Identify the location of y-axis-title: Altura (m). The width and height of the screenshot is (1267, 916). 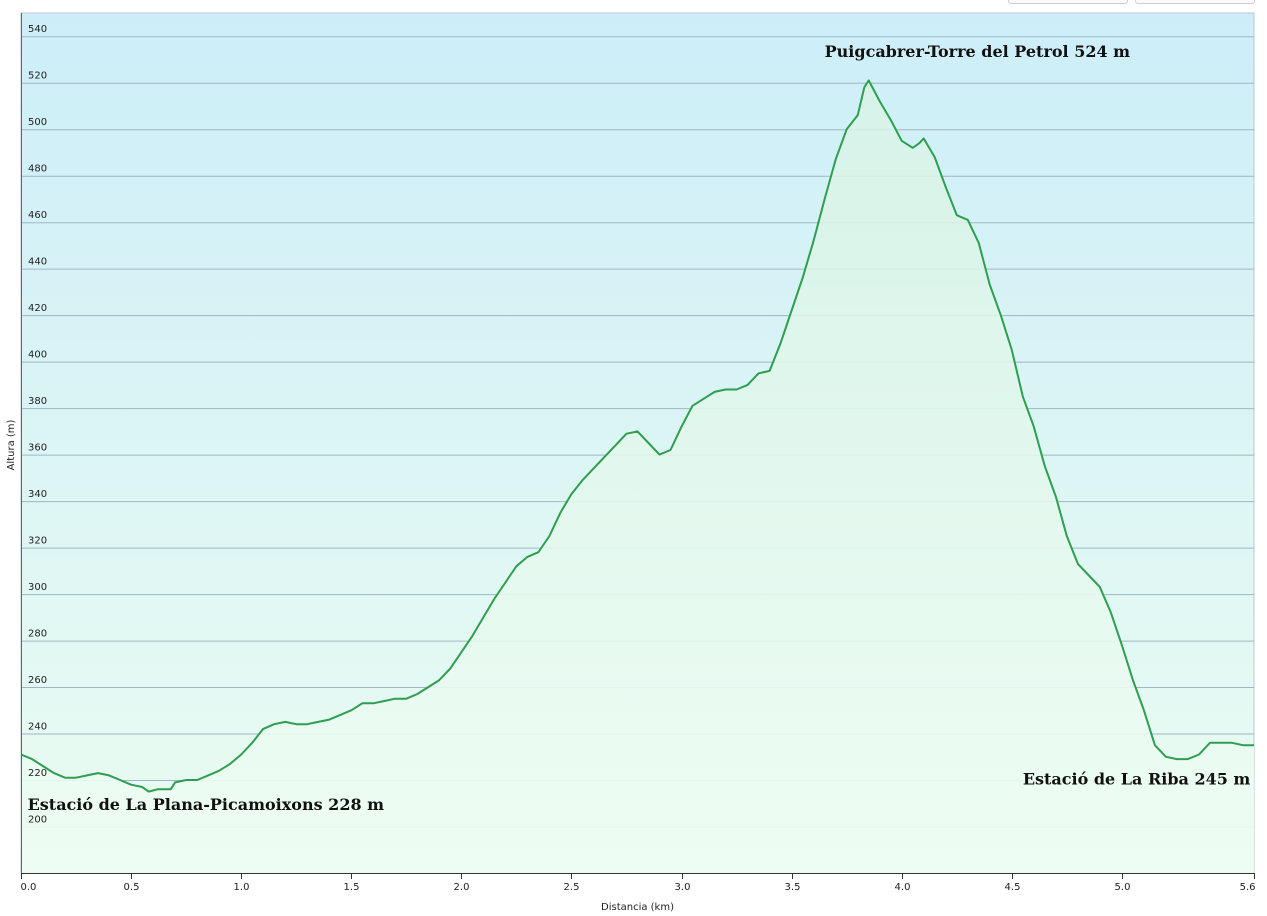
(11, 444).